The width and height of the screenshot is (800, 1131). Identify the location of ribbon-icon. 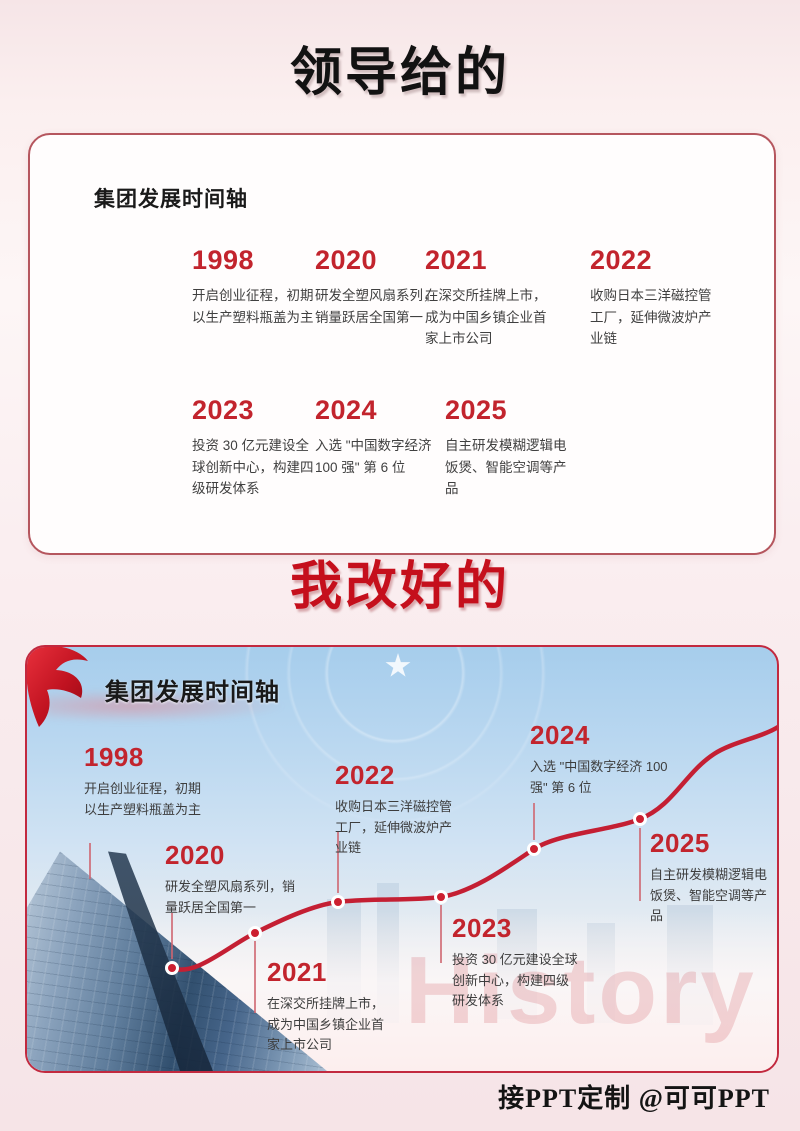
(57, 687).